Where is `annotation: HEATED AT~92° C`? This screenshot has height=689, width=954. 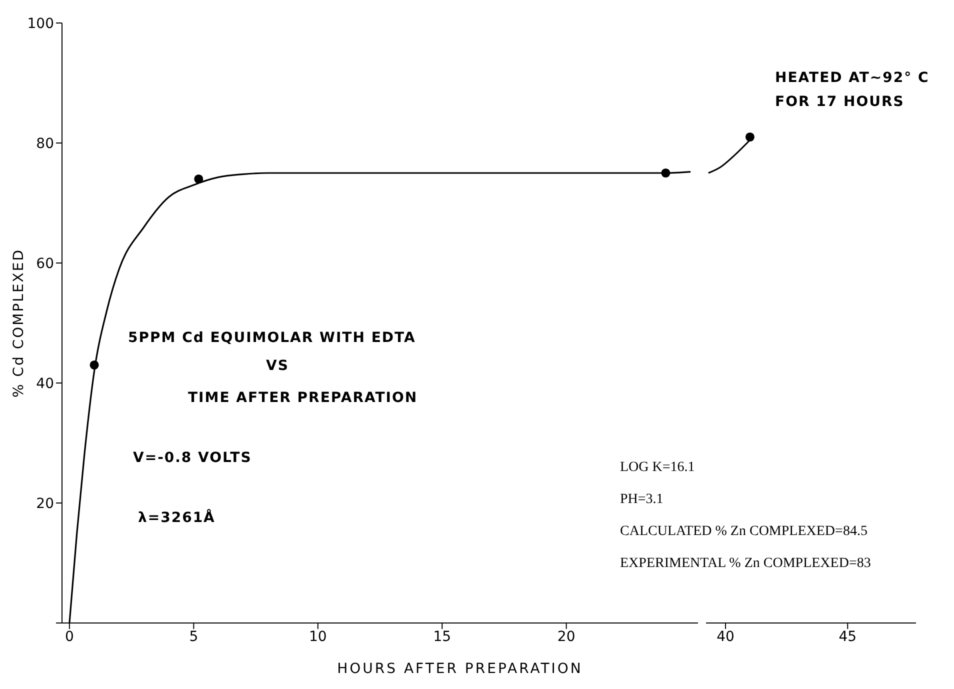 annotation: HEATED AT~92° C is located at coordinates (852, 78).